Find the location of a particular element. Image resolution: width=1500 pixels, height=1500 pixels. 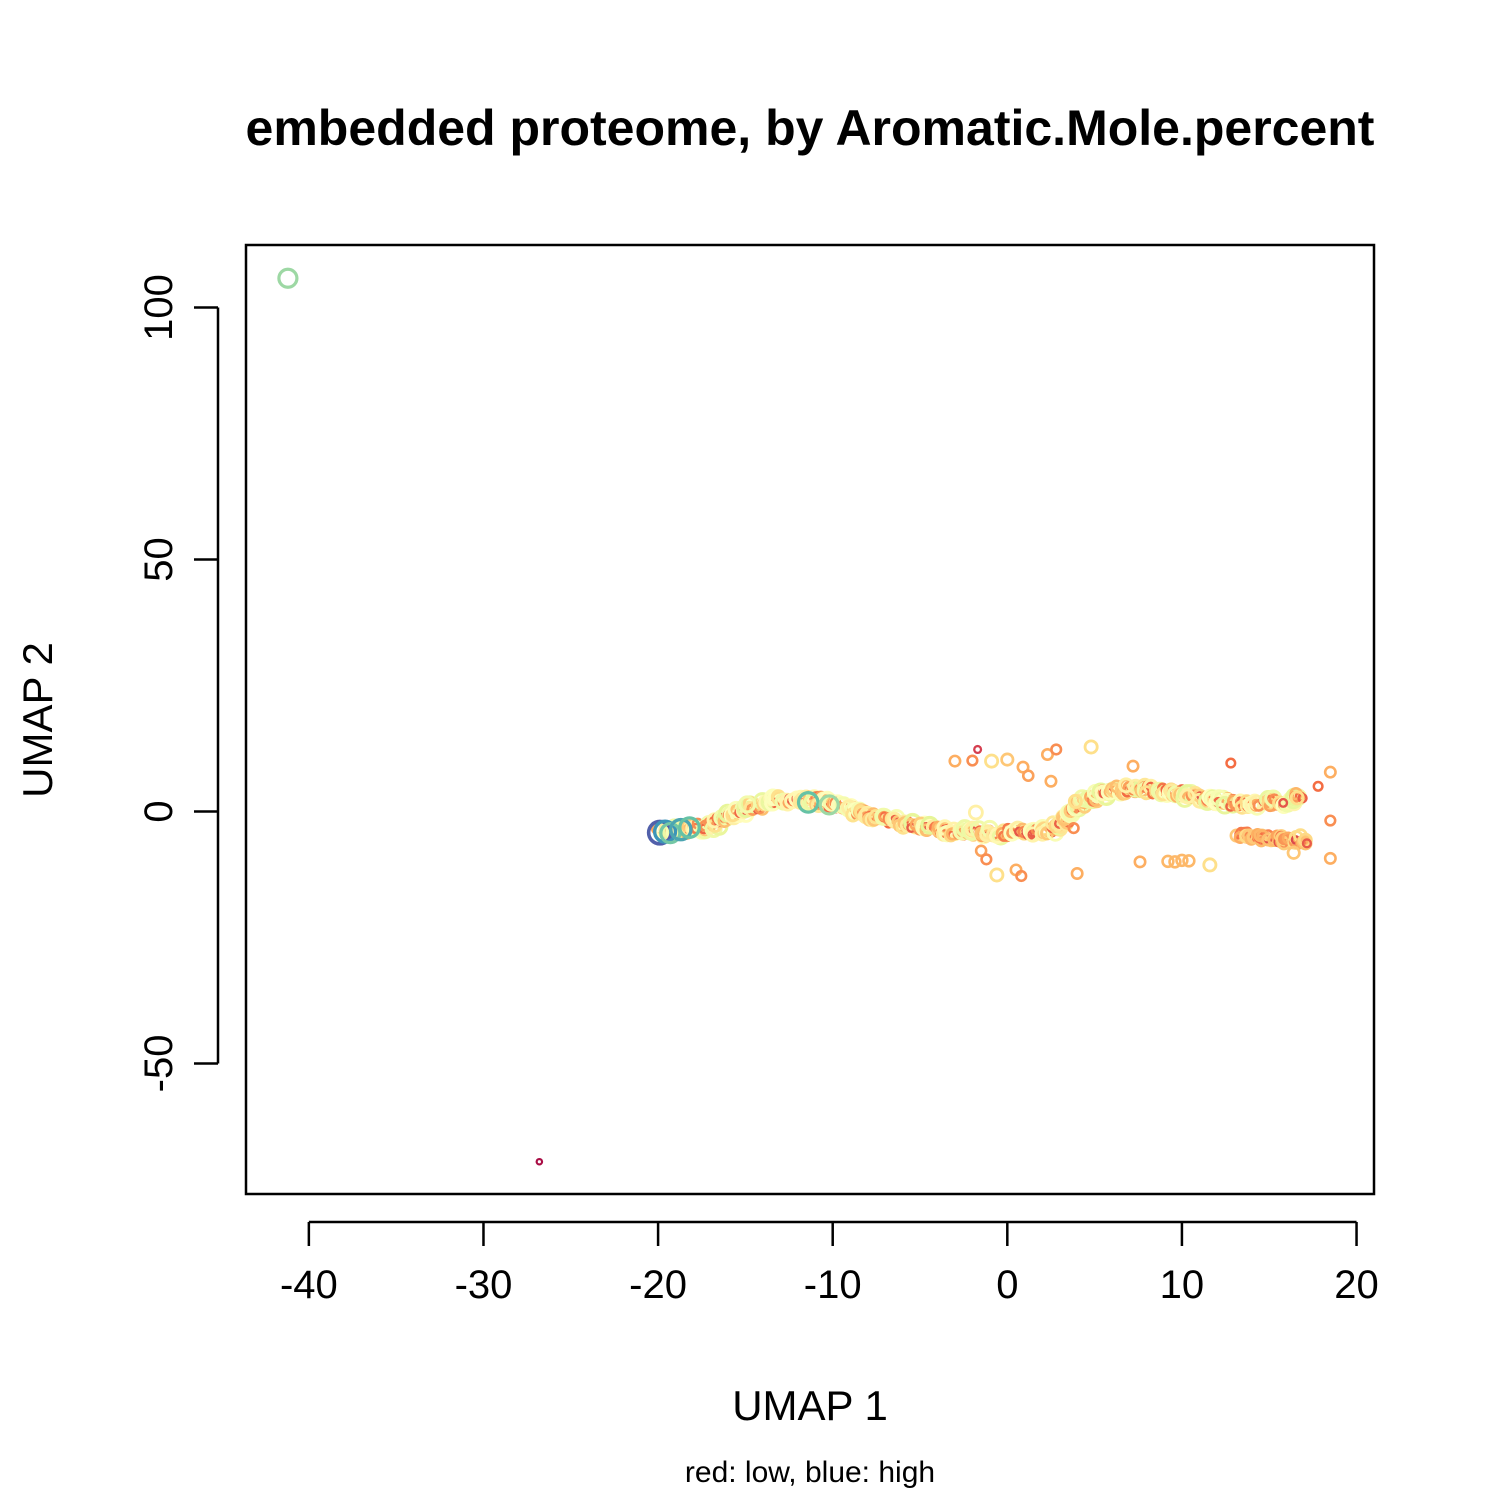

color-caption: red: low, blue: high is located at coordinates (810, 1472).